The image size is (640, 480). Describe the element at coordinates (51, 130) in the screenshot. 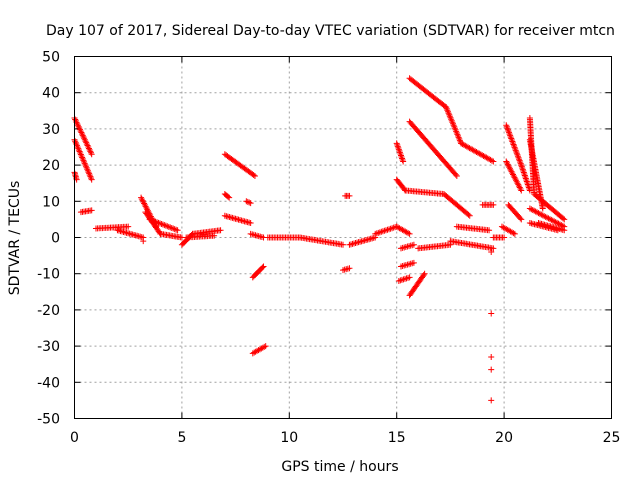

I see `y-tick-label: 30` at that location.